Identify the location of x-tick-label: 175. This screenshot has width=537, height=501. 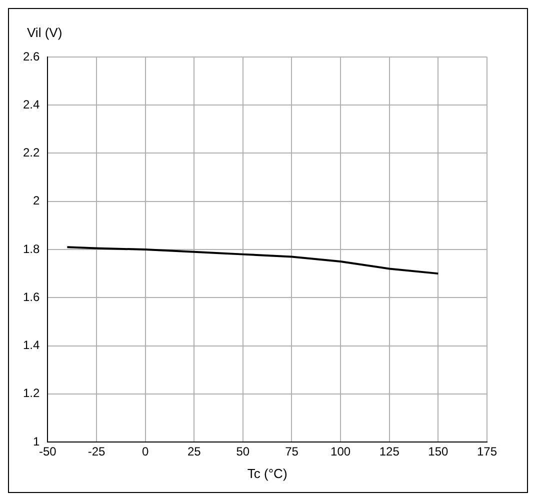
(487, 451).